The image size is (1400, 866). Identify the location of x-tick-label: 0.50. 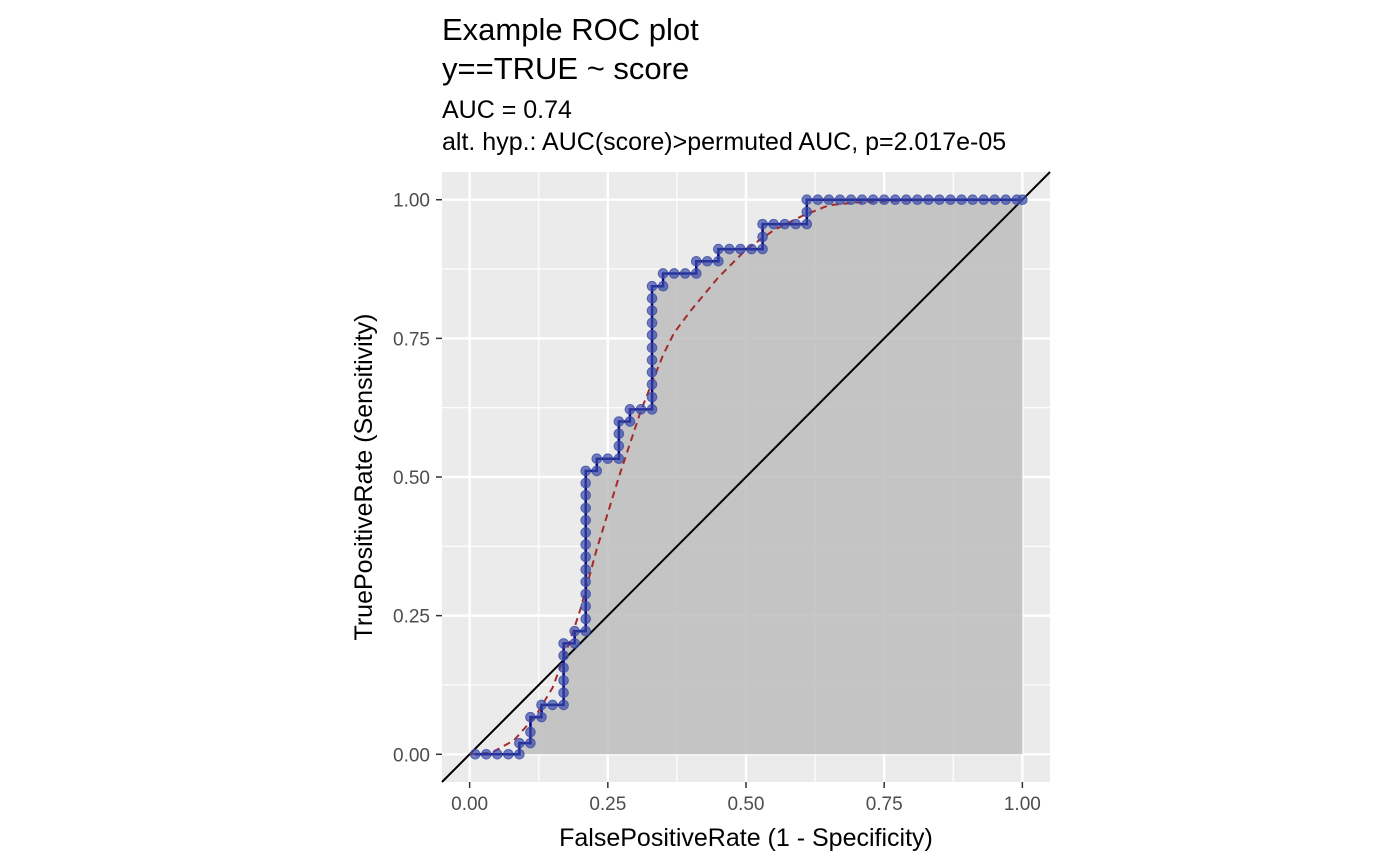
(746, 804).